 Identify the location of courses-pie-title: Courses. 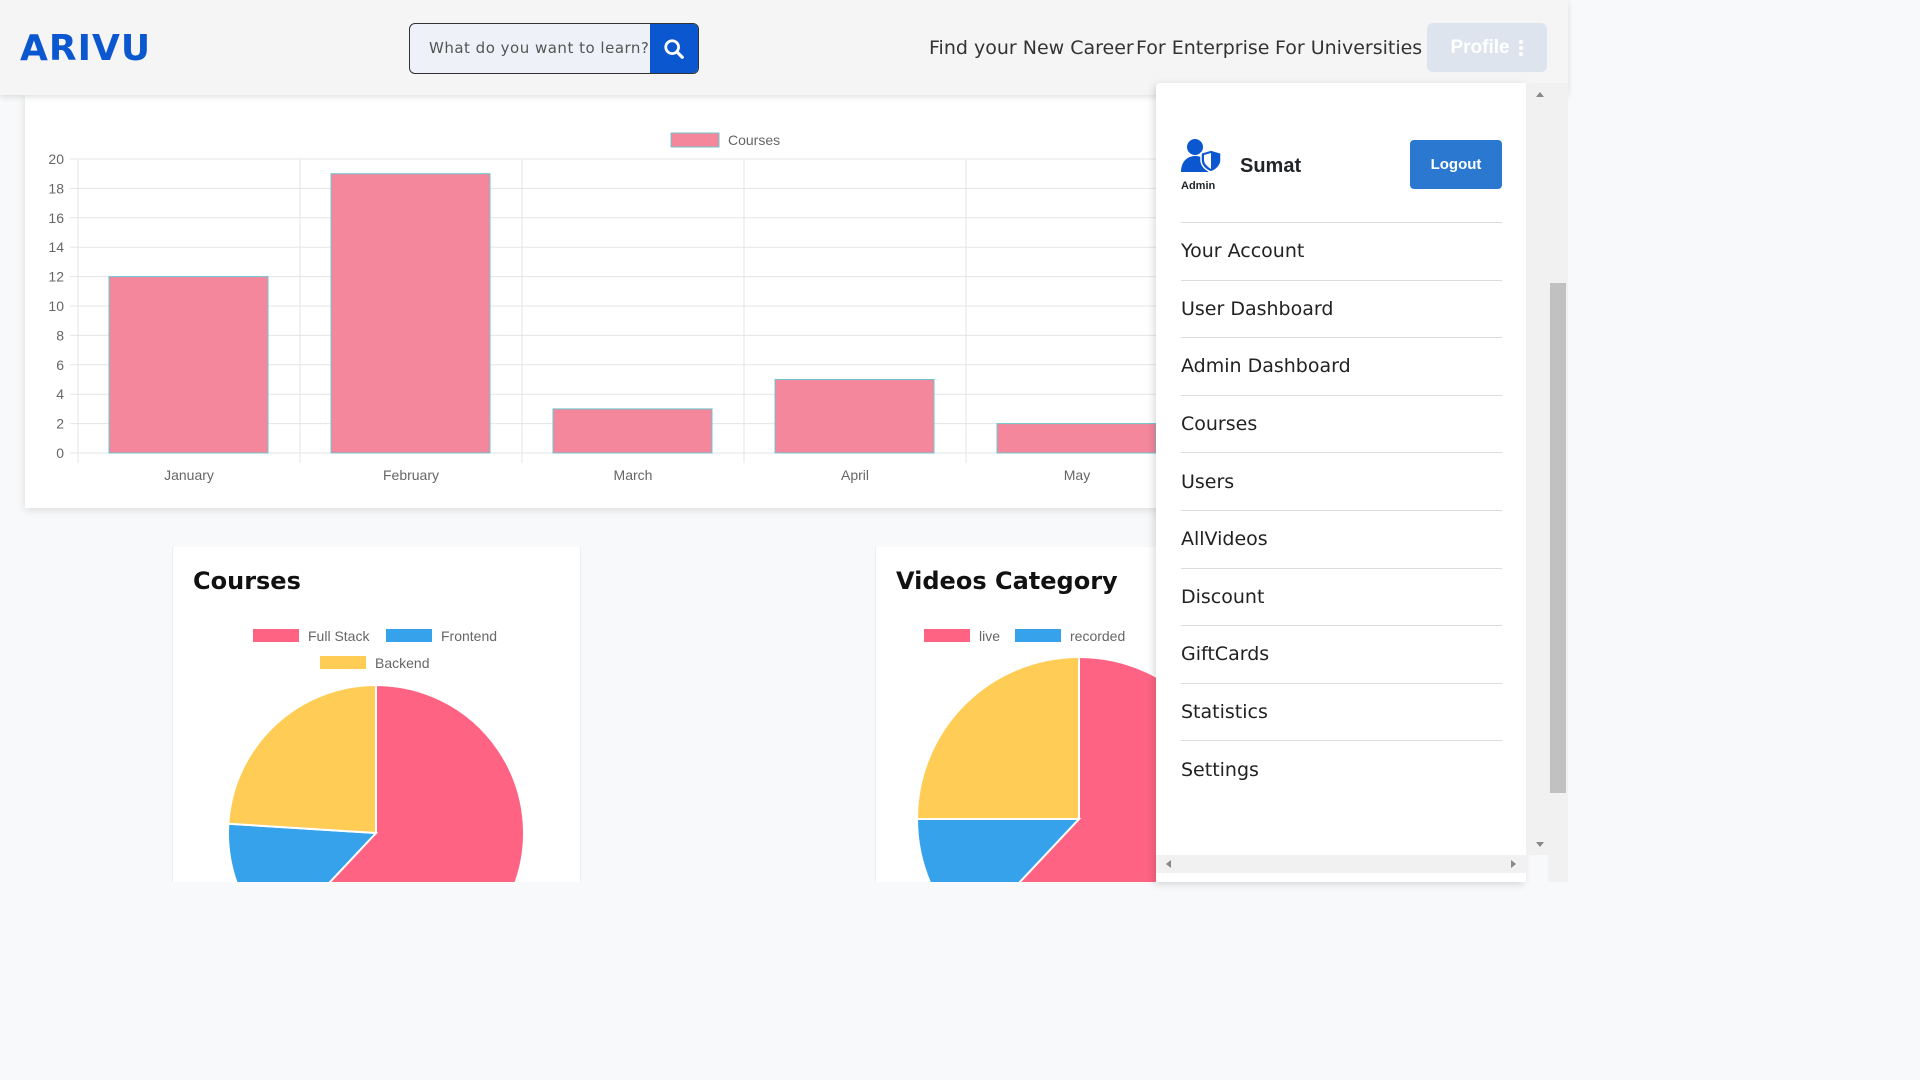
(247, 581).